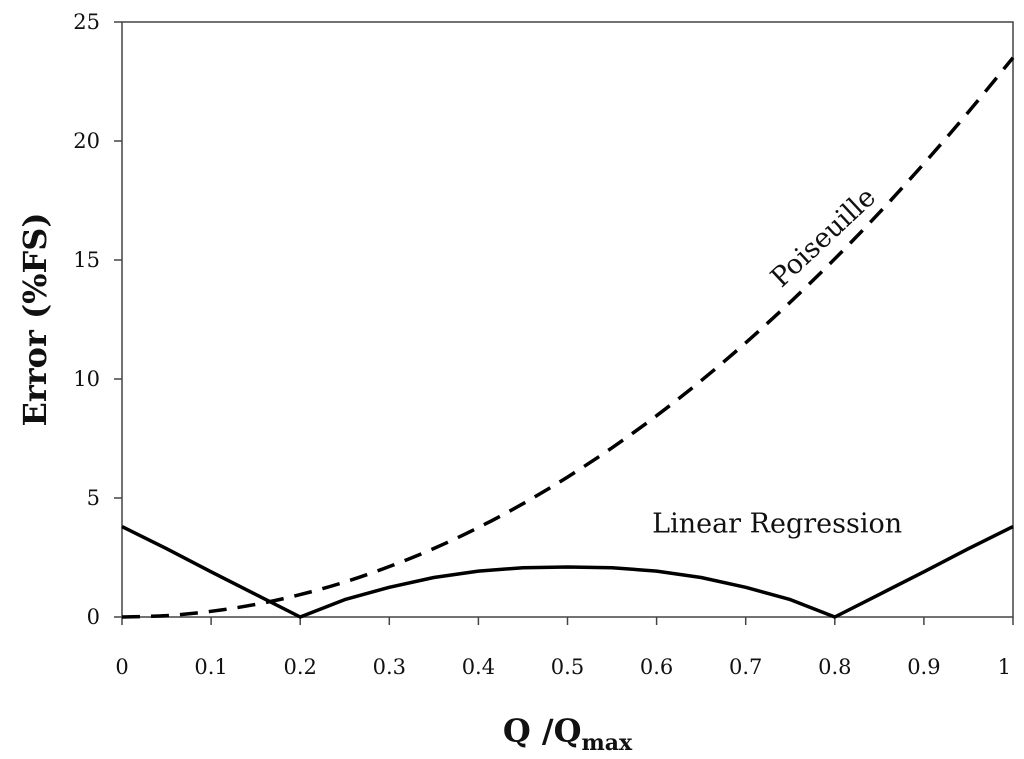 This screenshot has height=759, width=1024. Describe the element at coordinates (567, 572) in the screenshot. I see `series-line-linear-regression` at that location.